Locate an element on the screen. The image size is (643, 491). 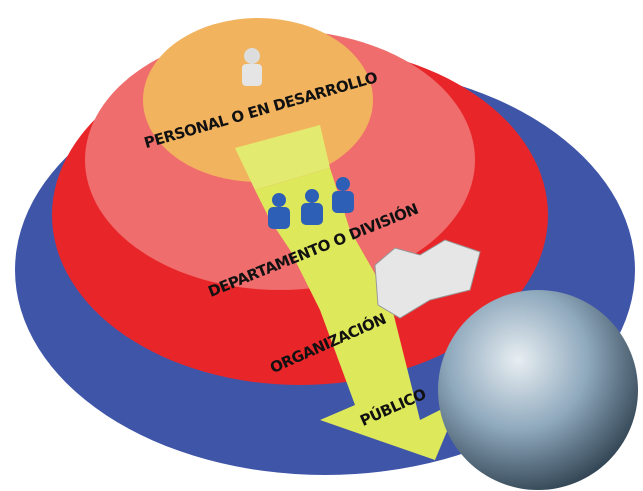
globe-icon is located at coordinates (538, 390).